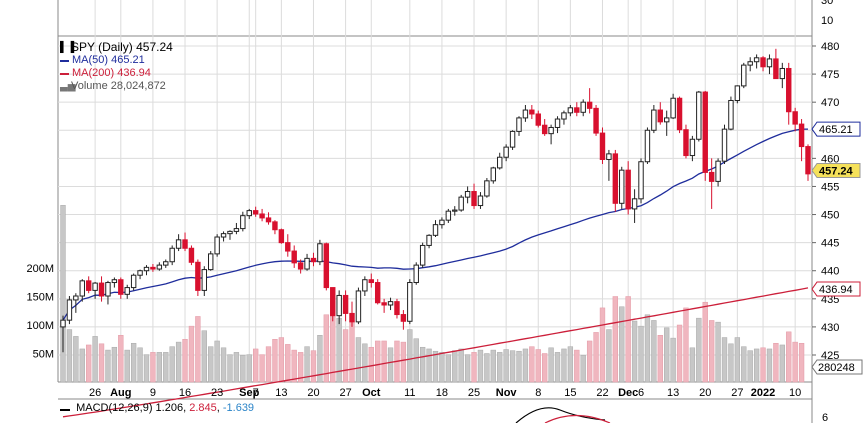  Describe the element at coordinates (217, 393) in the screenshot. I see `date-tick-label: 23` at that location.